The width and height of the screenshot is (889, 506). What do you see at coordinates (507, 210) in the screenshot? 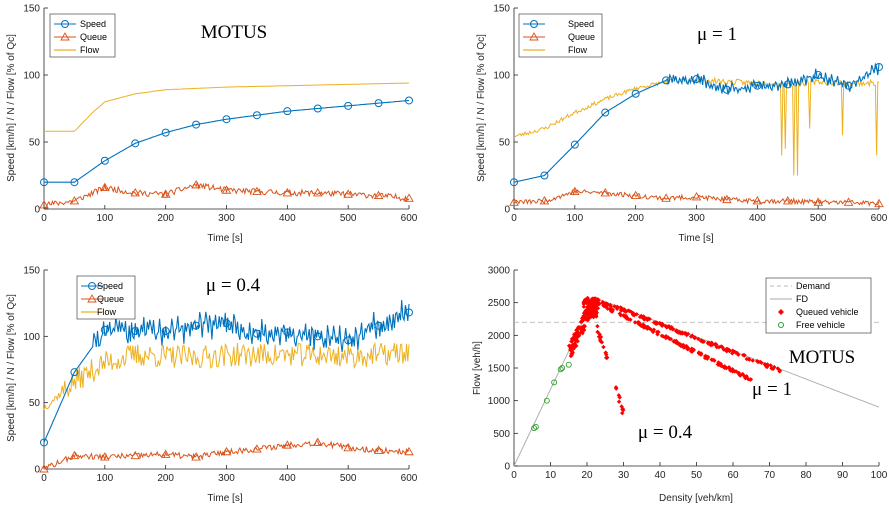
I see `panel-mu1-y-tick-label: 0` at bounding box center [507, 210].